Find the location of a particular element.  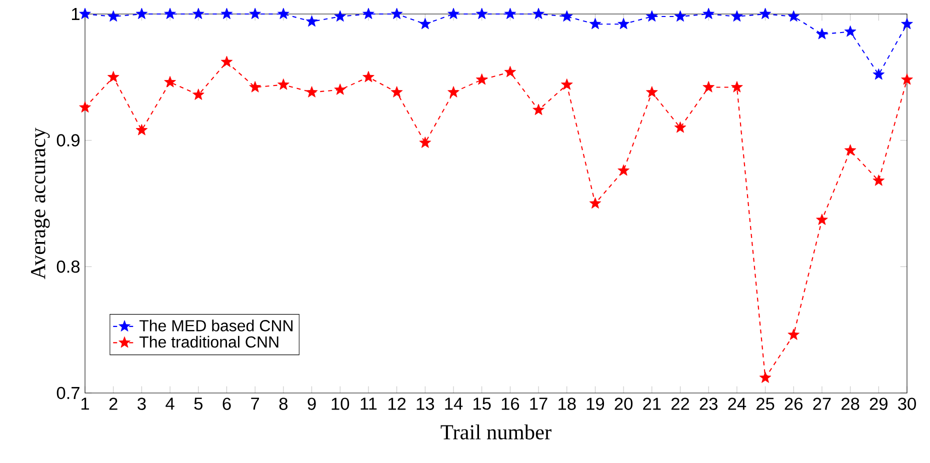

x-tick-label: 28 is located at coordinates (851, 404).